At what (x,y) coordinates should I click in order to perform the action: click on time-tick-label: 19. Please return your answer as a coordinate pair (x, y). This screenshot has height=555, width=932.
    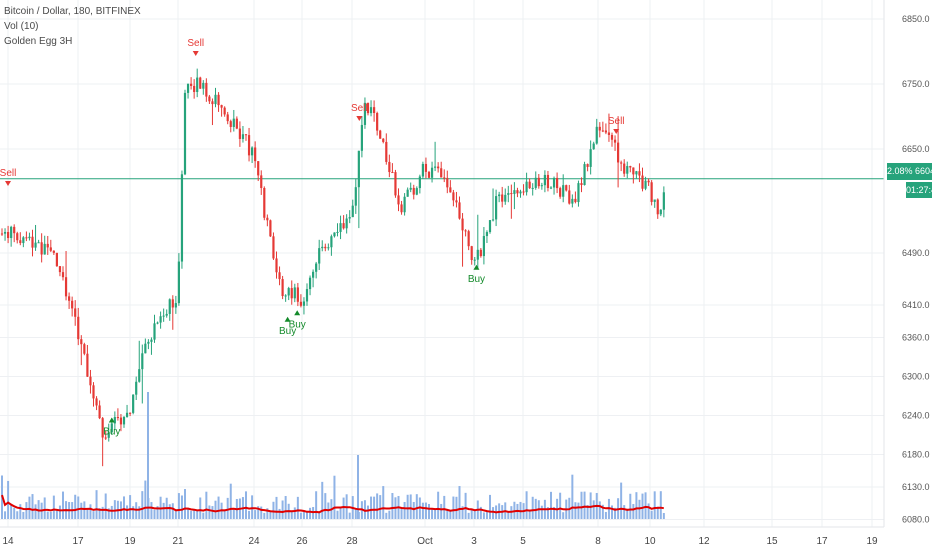
    Looking at the image, I should click on (872, 541).